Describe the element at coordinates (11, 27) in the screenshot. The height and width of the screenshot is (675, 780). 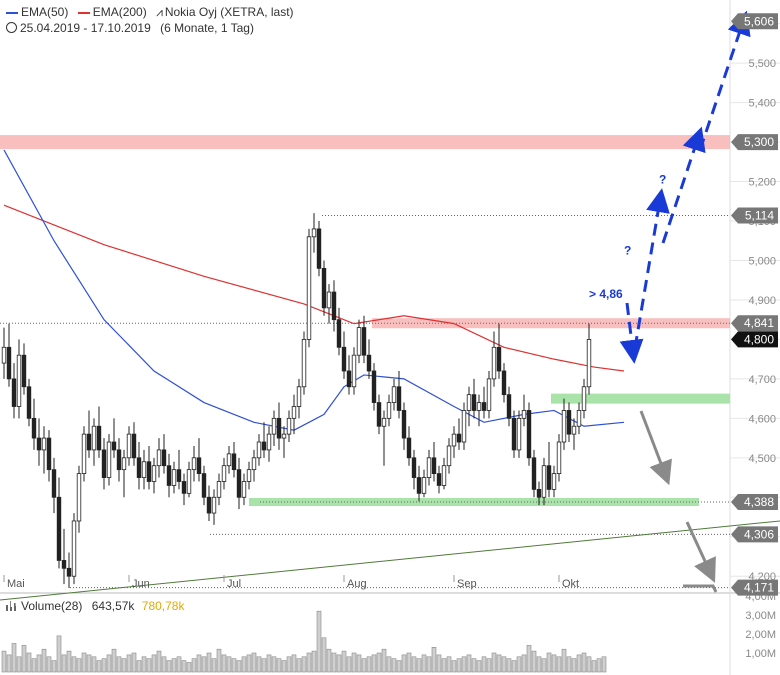
I see `clock-icon` at that location.